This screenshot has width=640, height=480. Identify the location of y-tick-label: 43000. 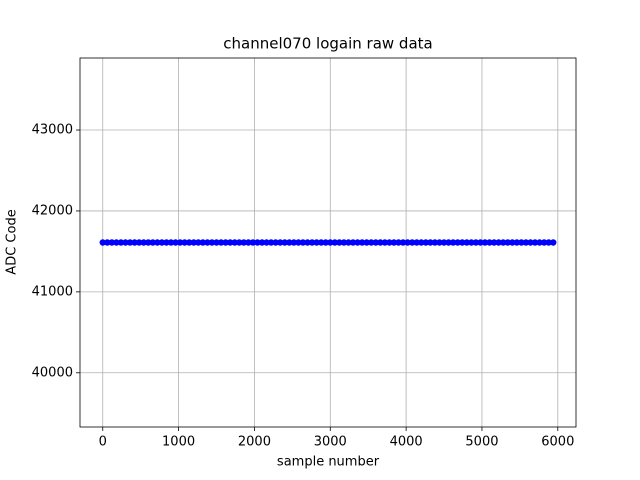
(52, 130).